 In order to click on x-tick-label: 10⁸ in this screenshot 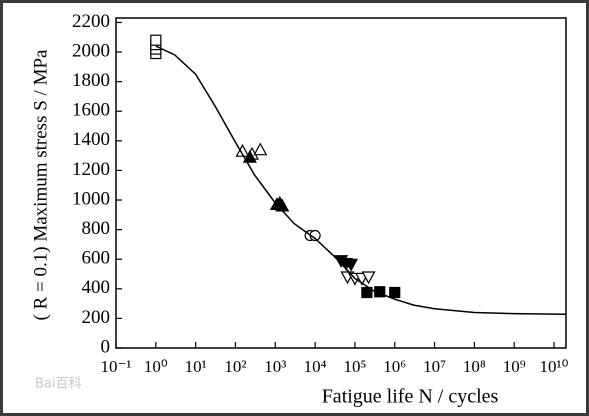, I will do `click(474, 366)`.